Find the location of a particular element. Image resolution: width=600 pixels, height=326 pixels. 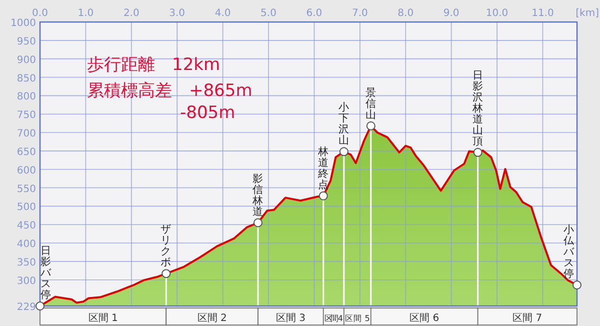

waypoint: ザリクボ is located at coordinates (166, 246).